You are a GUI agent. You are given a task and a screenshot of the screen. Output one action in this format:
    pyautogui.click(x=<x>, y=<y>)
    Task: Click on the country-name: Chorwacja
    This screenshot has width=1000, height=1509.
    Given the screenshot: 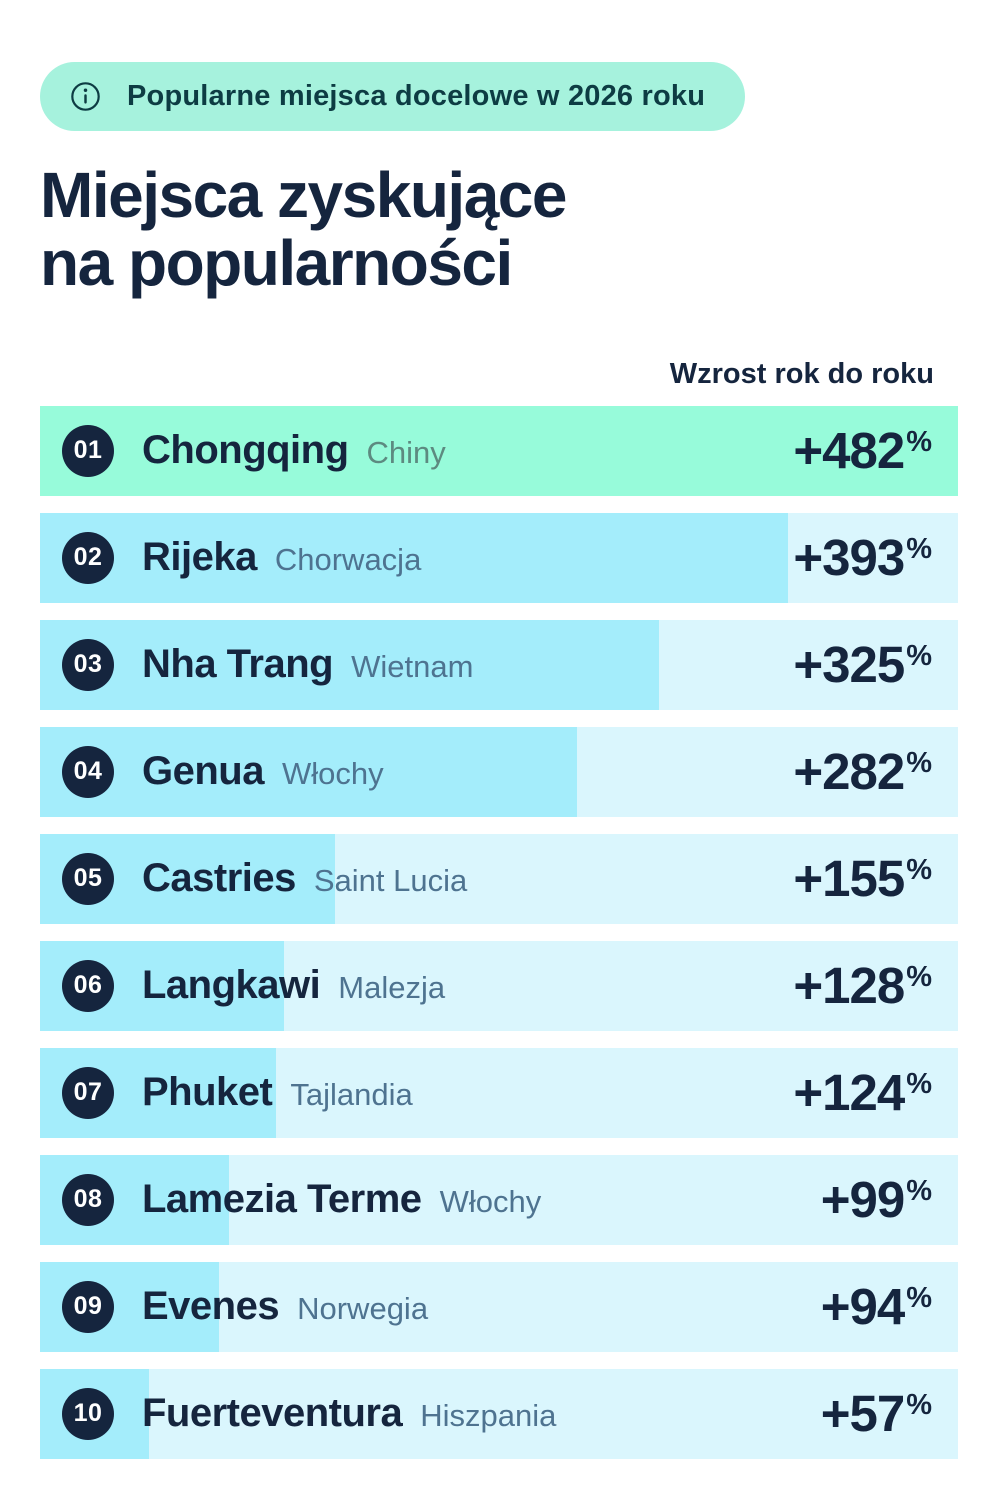 What is the action you would take?
    pyautogui.click(x=348, y=560)
    